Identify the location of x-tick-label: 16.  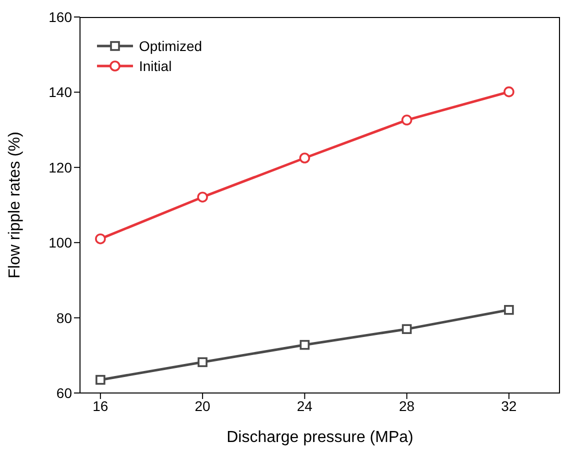
(100, 406).